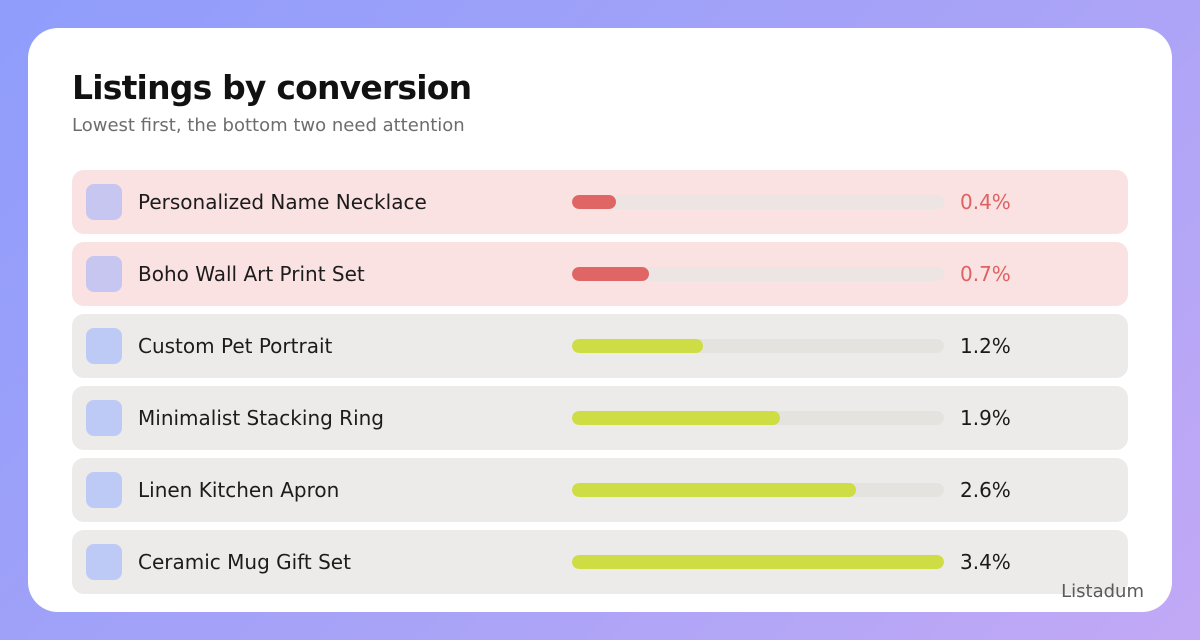  What do you see at coordinates (985, 346) in the screenshot?
I see `conversion-value: 1.2%` at bounding box center [985, 346].